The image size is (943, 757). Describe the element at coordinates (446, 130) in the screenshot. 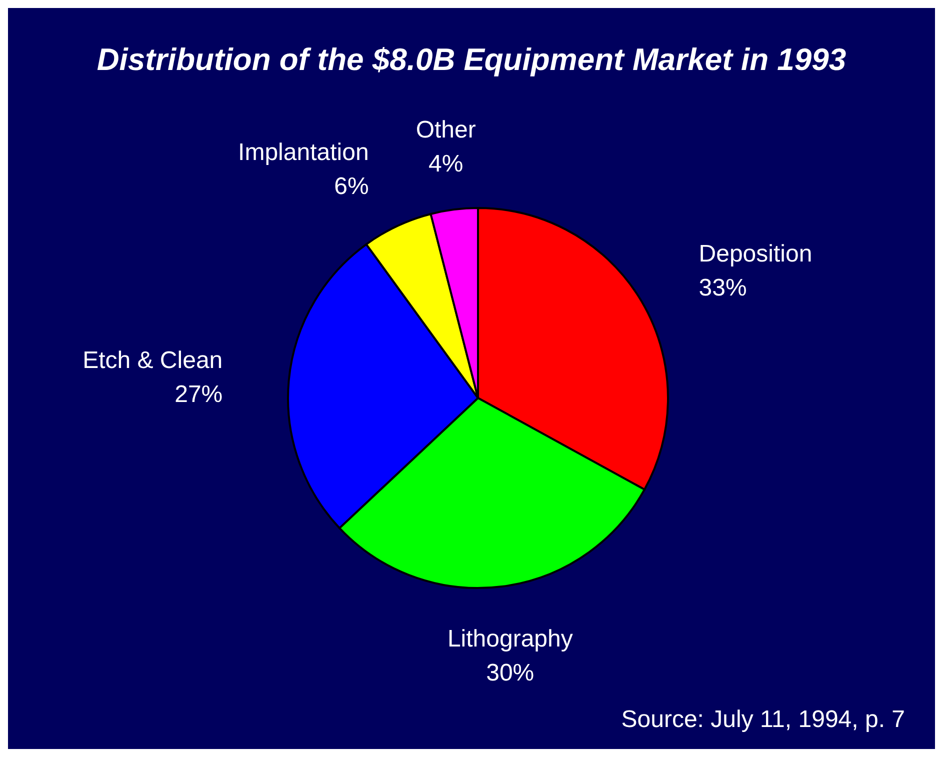

I see `slice-label: Other` at that location.